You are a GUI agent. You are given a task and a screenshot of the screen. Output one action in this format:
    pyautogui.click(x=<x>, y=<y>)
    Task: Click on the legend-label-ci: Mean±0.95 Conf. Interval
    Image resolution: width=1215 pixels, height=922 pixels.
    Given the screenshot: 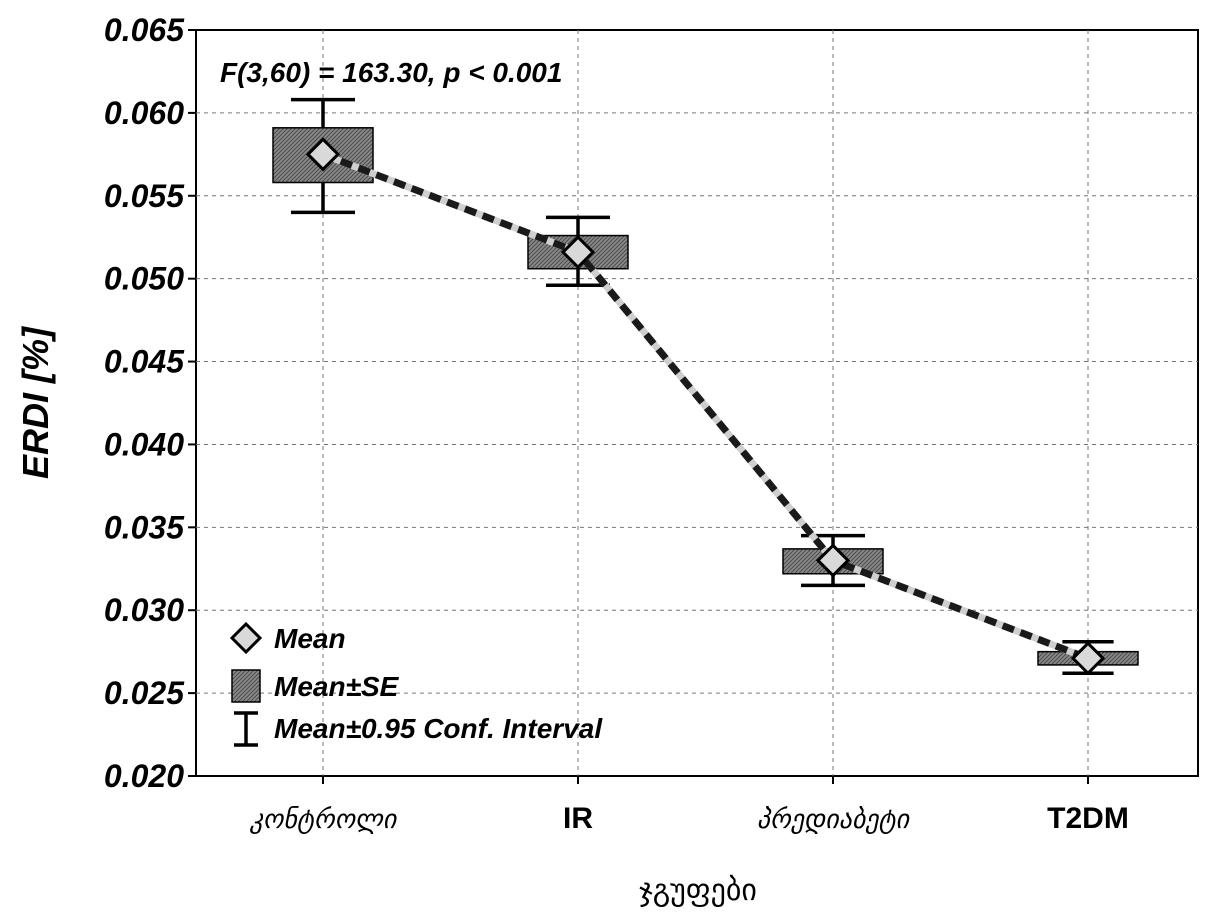 What is the action you would take?
    pyautogui.click(x=438, y=728)
    